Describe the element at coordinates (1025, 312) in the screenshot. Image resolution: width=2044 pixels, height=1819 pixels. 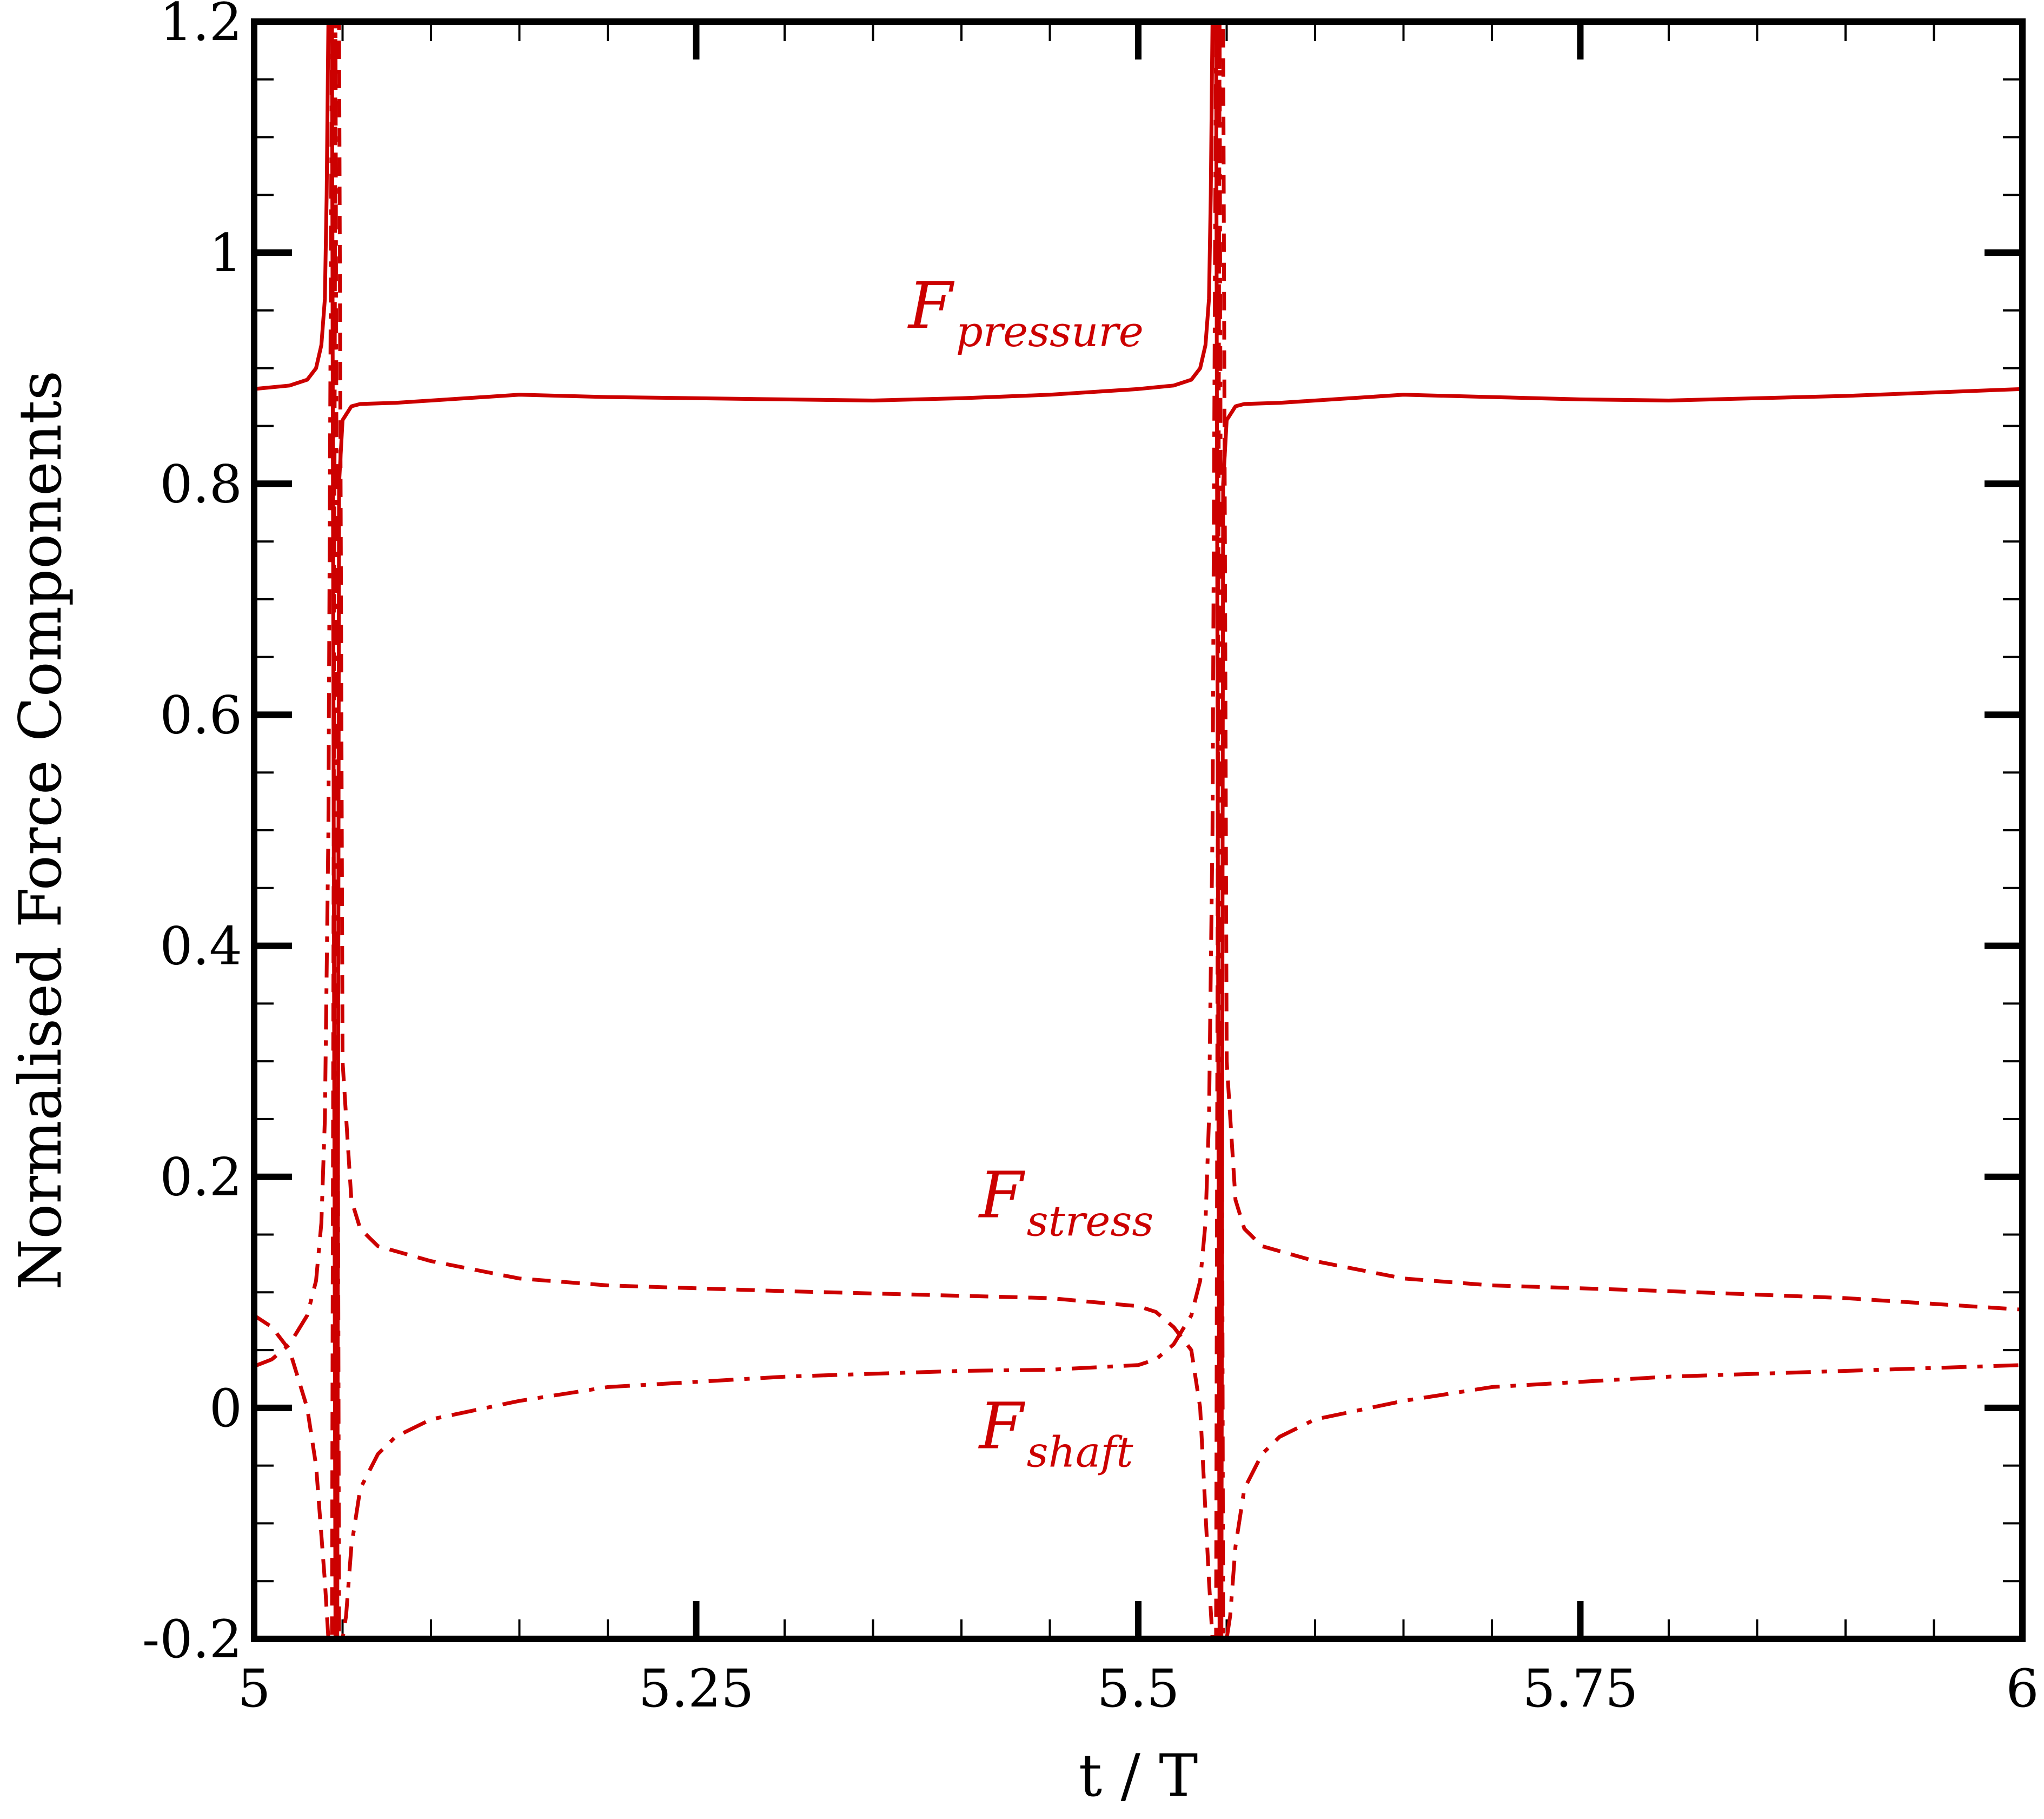
I see `series-label-pressure: Fpressure` at that location.